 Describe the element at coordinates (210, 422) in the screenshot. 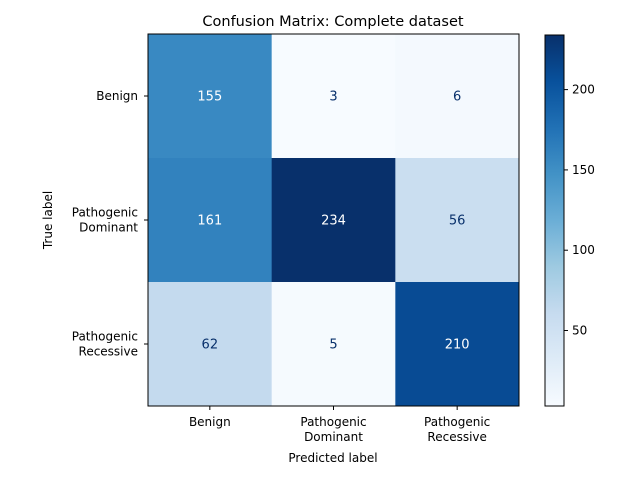

I see `x-tick-label: Benign` at that location.